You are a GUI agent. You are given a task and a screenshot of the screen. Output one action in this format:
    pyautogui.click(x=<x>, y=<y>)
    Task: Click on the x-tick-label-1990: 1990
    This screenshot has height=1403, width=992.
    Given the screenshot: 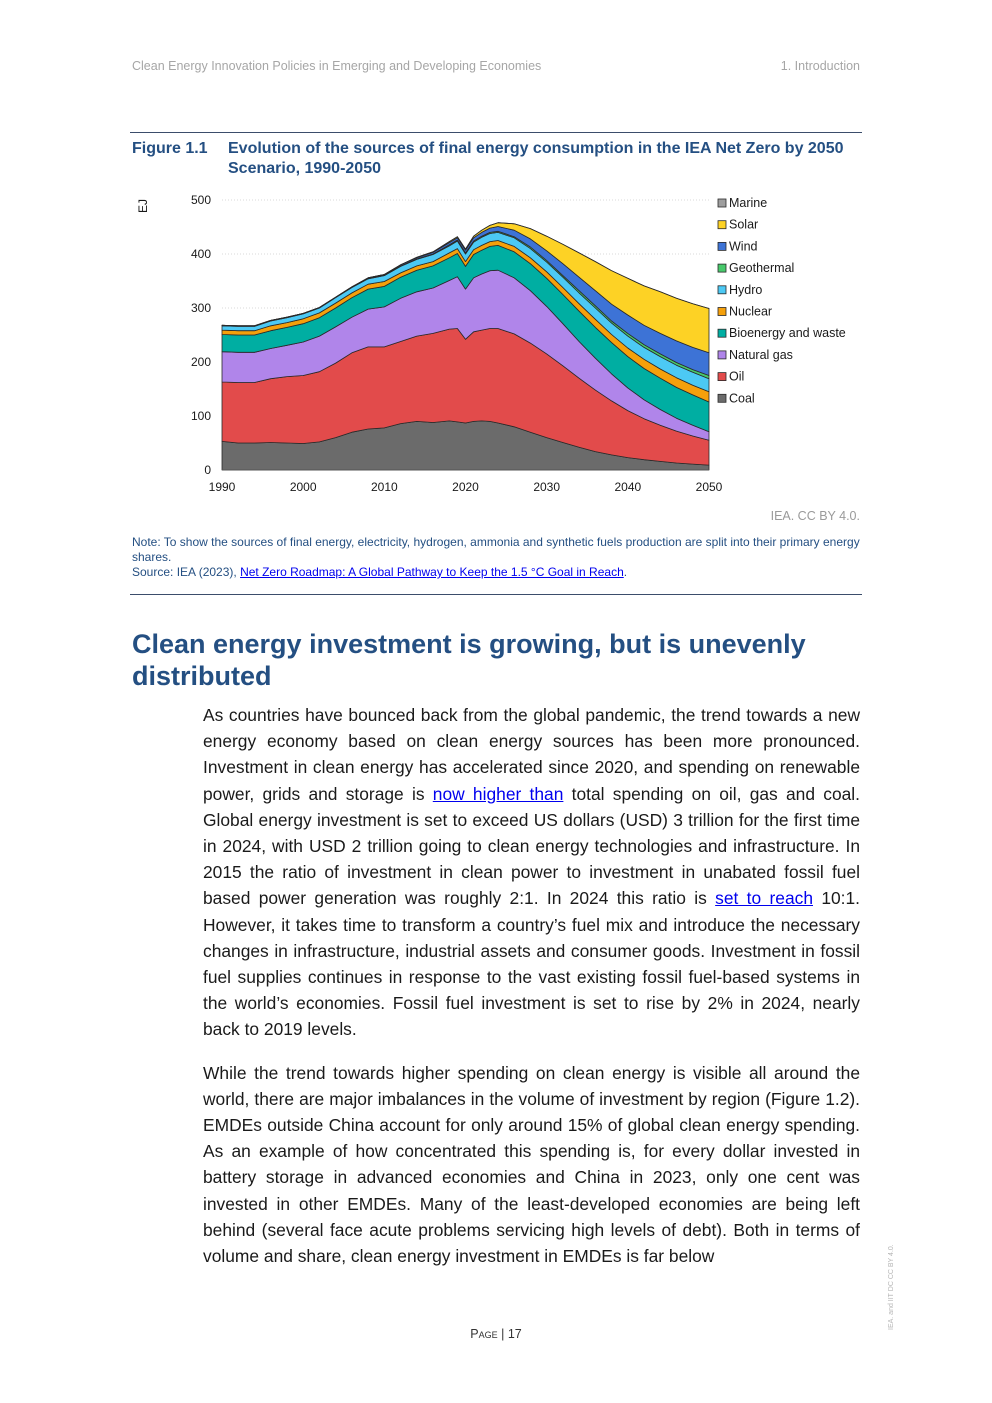 What is the action you would take?
    pyautogui.click(x=222, y=487)
    